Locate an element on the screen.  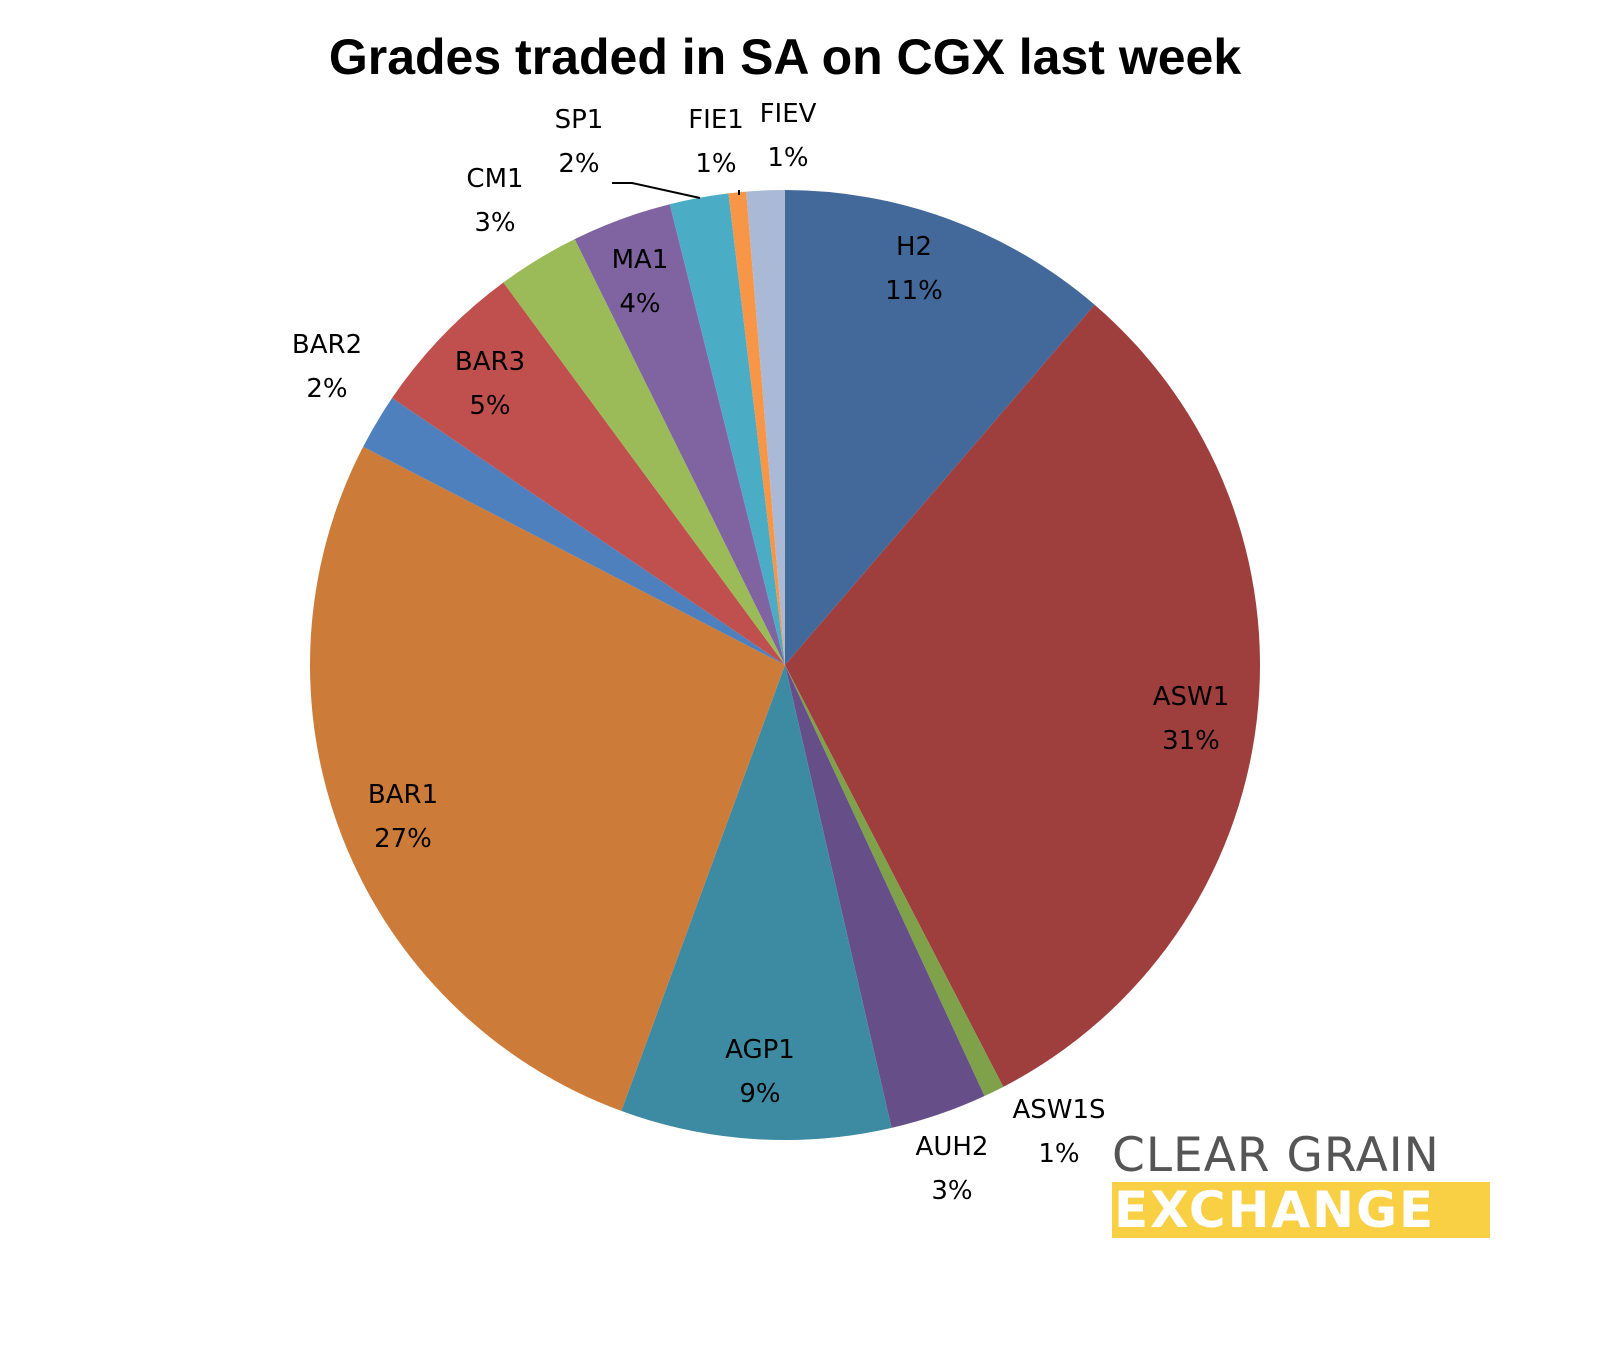
leader-line-sp1 is located at coordinates (656, 190).